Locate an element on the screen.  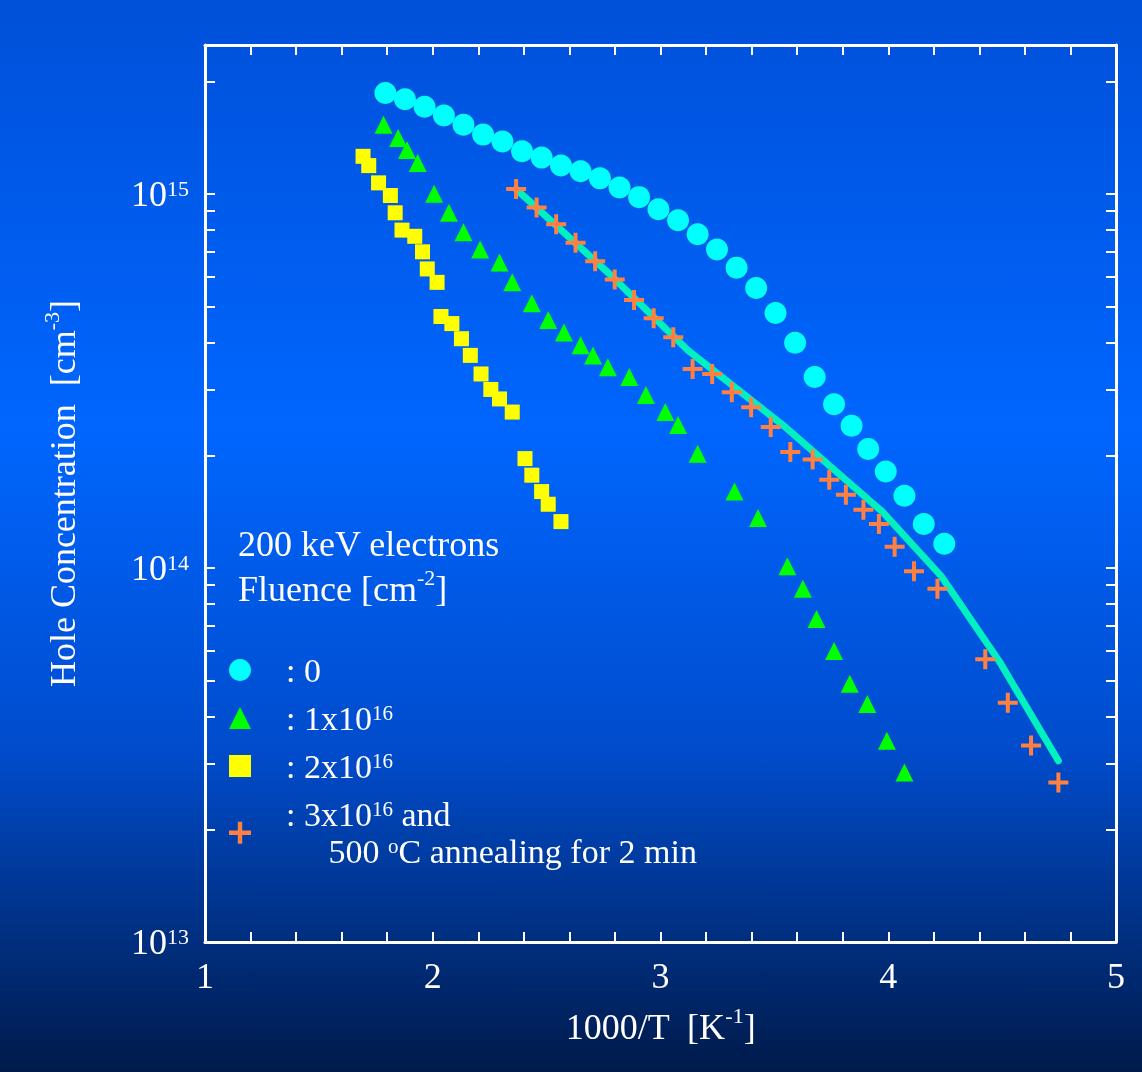
legend-label: : 0 is located at coordinates (303, 670).